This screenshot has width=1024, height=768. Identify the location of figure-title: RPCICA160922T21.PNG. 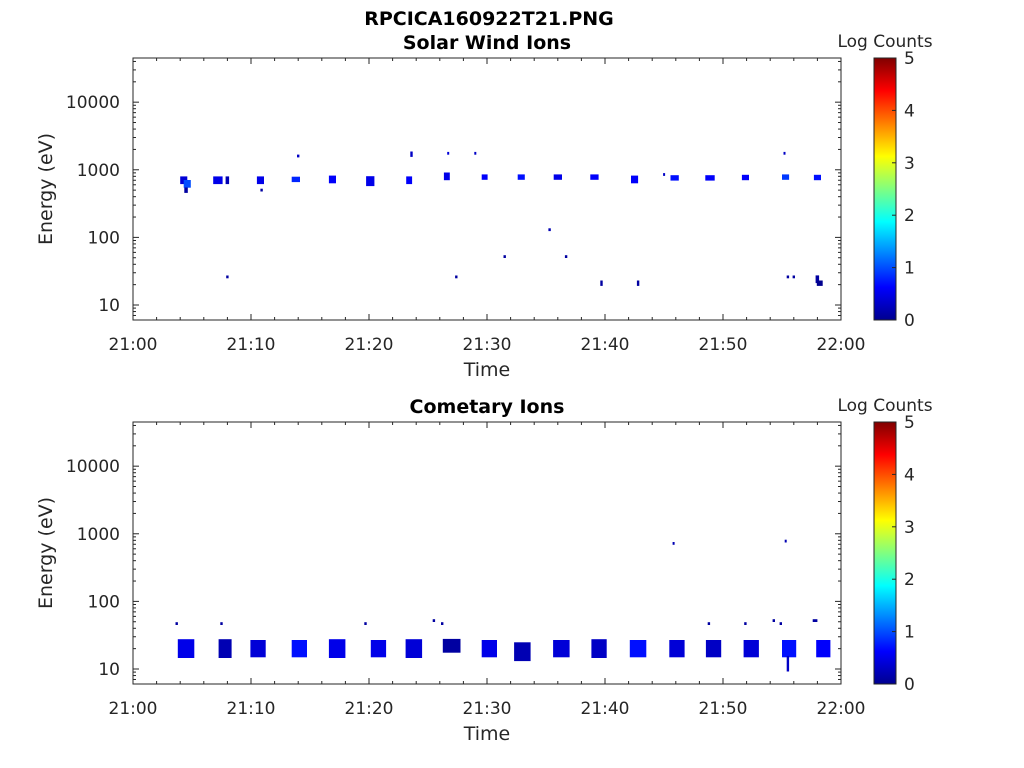
(489, 19).